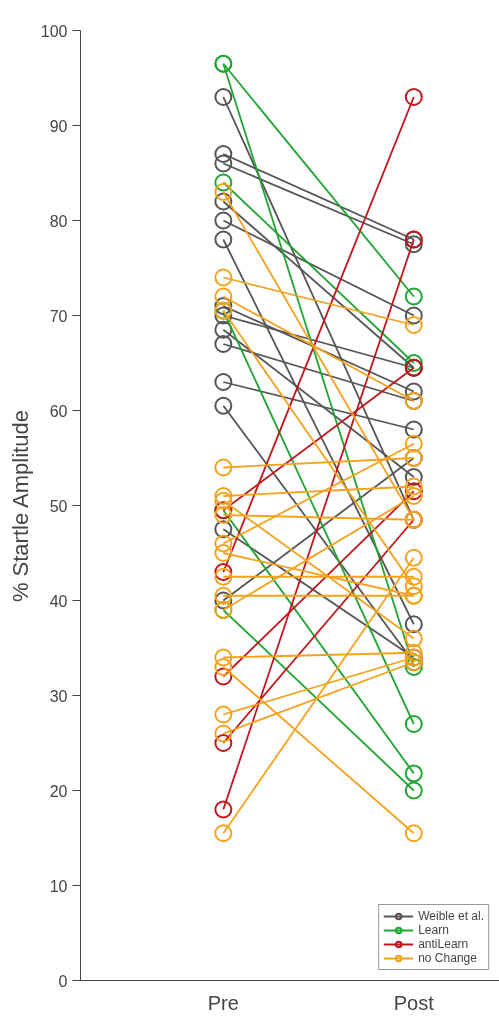  I want to click on y-tick-label: 90, so click(58, 126).